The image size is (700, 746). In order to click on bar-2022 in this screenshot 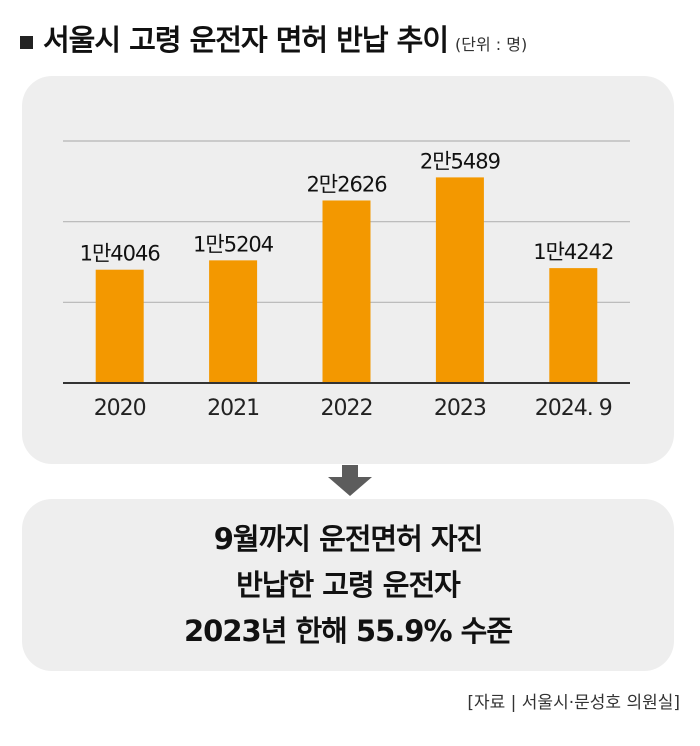, I will do `click(346, 291)`.